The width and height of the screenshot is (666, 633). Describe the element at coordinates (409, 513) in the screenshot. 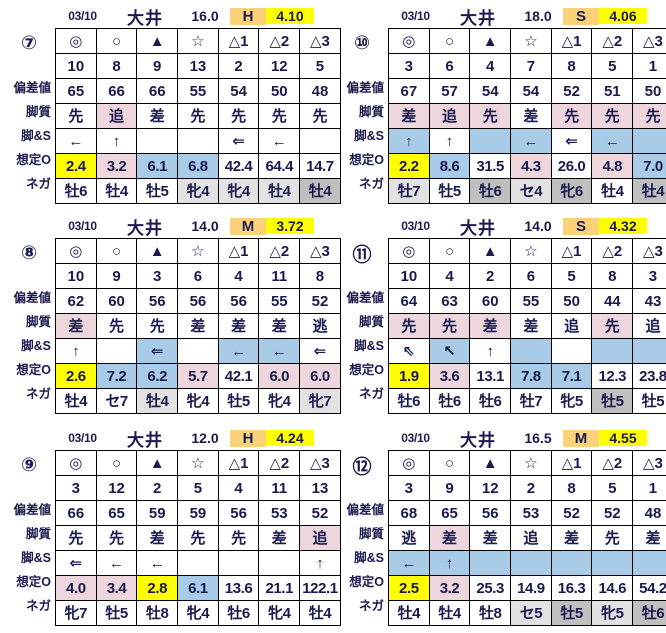

I see `deviation-cell: 68` at that location.